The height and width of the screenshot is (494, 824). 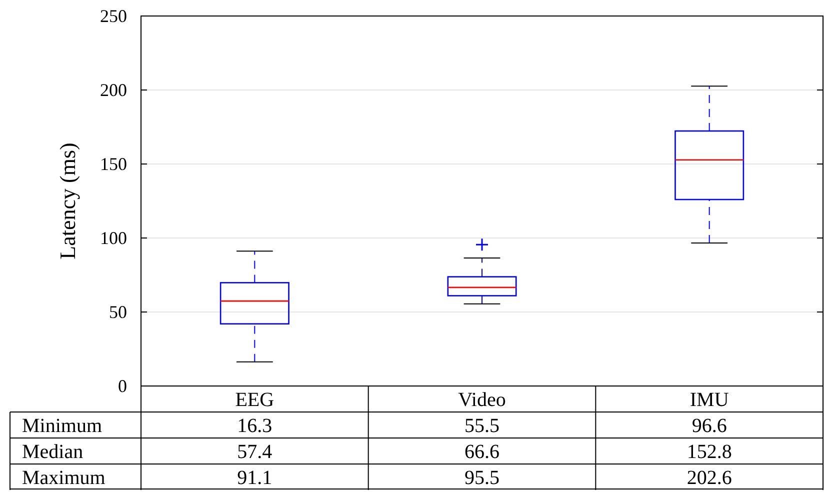 I want to click on text: 16.3, so click(x=254, y=426).